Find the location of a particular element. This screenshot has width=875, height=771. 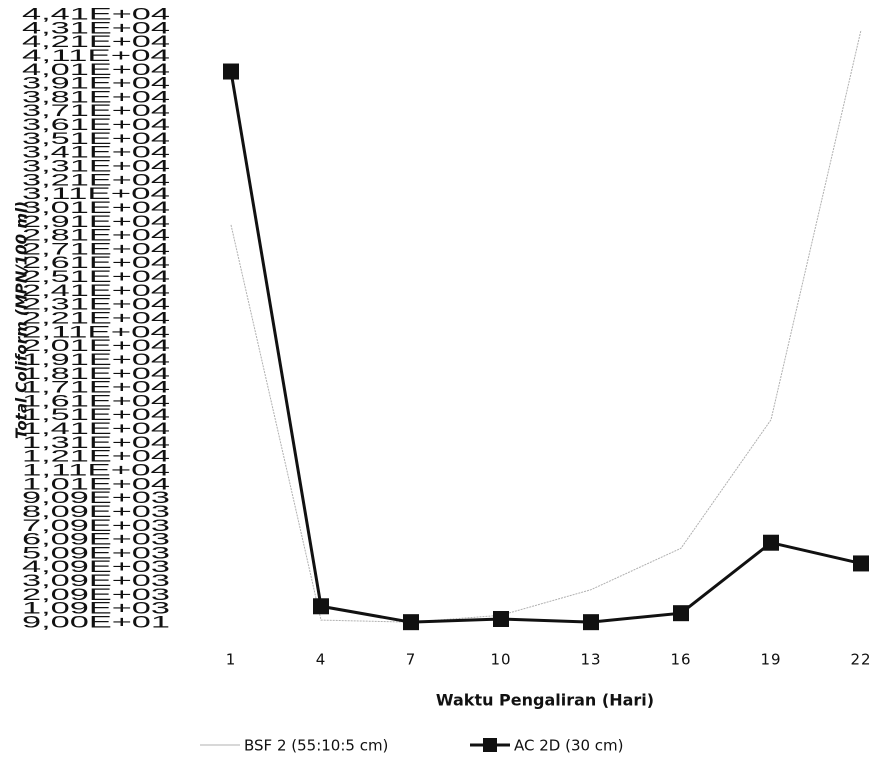

y-tick-label: 3,51E+04 is located at coordinates (96, 138).